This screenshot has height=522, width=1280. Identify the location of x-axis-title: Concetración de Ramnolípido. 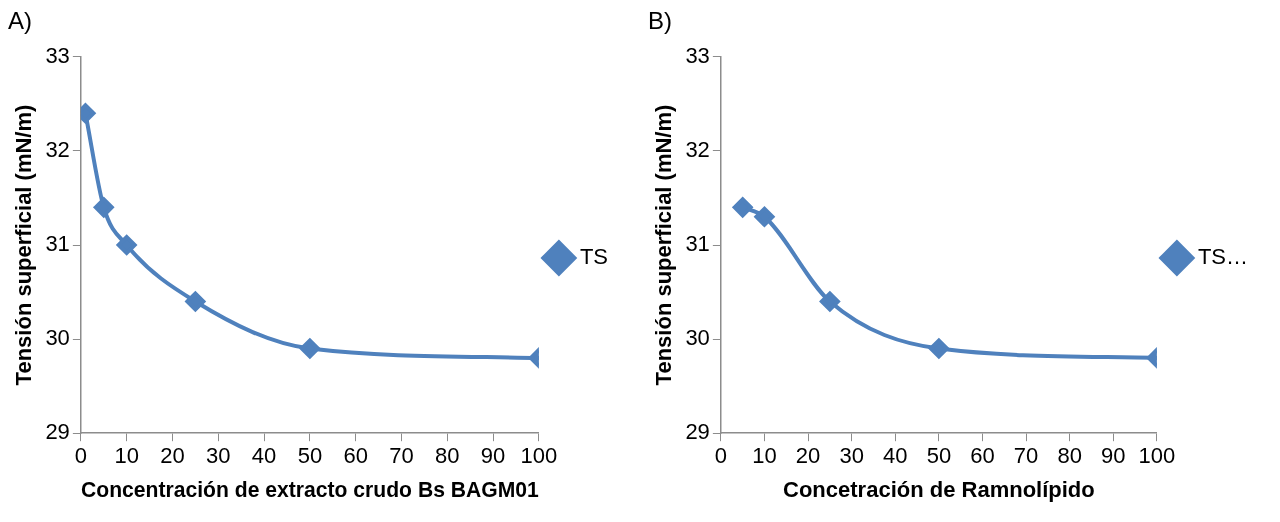
(939, 489).